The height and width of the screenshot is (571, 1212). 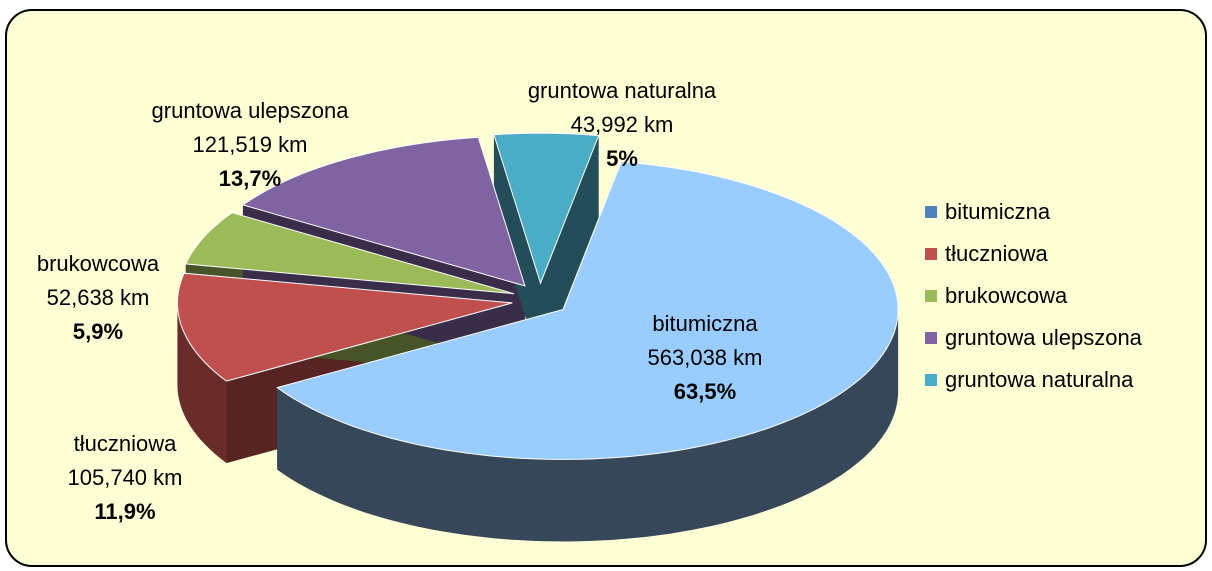 I want to click on legend-label: gruntowa ulepszona, so click(x=1044, y=337).